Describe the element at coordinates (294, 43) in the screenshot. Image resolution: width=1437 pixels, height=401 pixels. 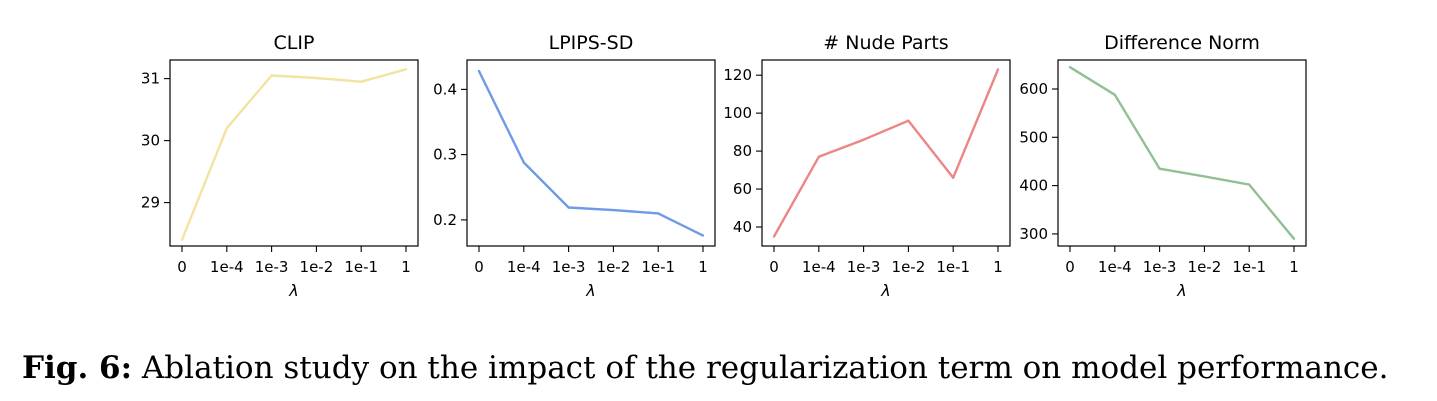
I see `chart-title: CLIP` at that location.